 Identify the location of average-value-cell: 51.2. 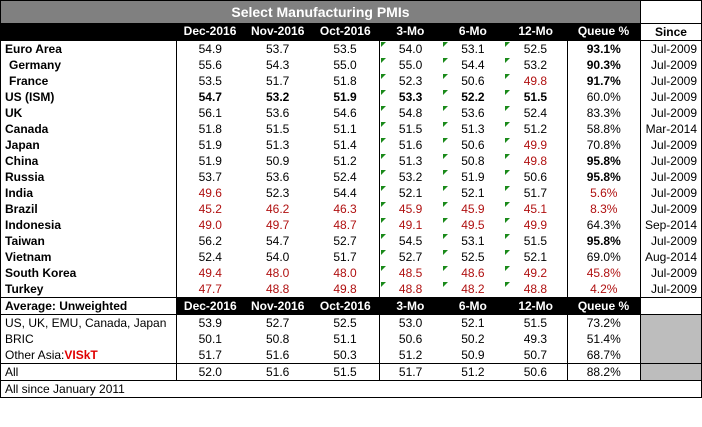
(410, 355).